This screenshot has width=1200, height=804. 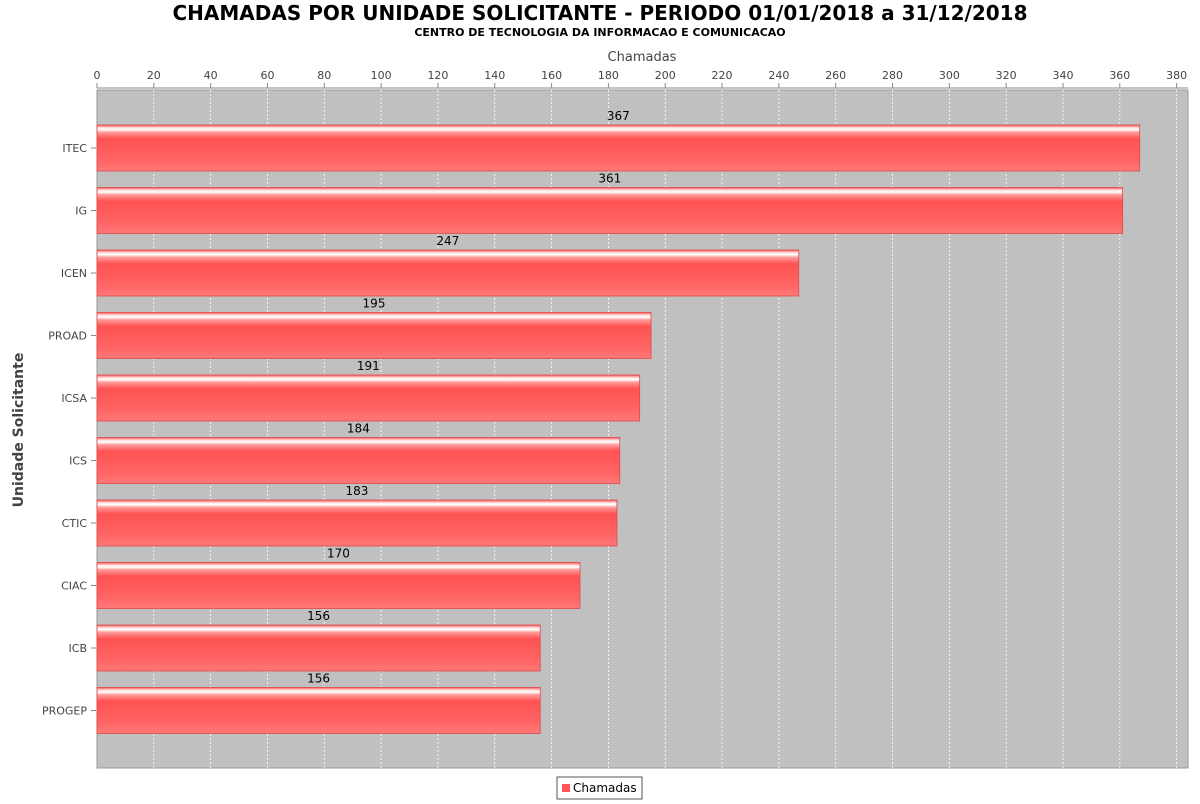 What do you see at coordinates (74, 398) in the screenshot?
I see `category-label: ICSA` at bounding box center [74, 398].